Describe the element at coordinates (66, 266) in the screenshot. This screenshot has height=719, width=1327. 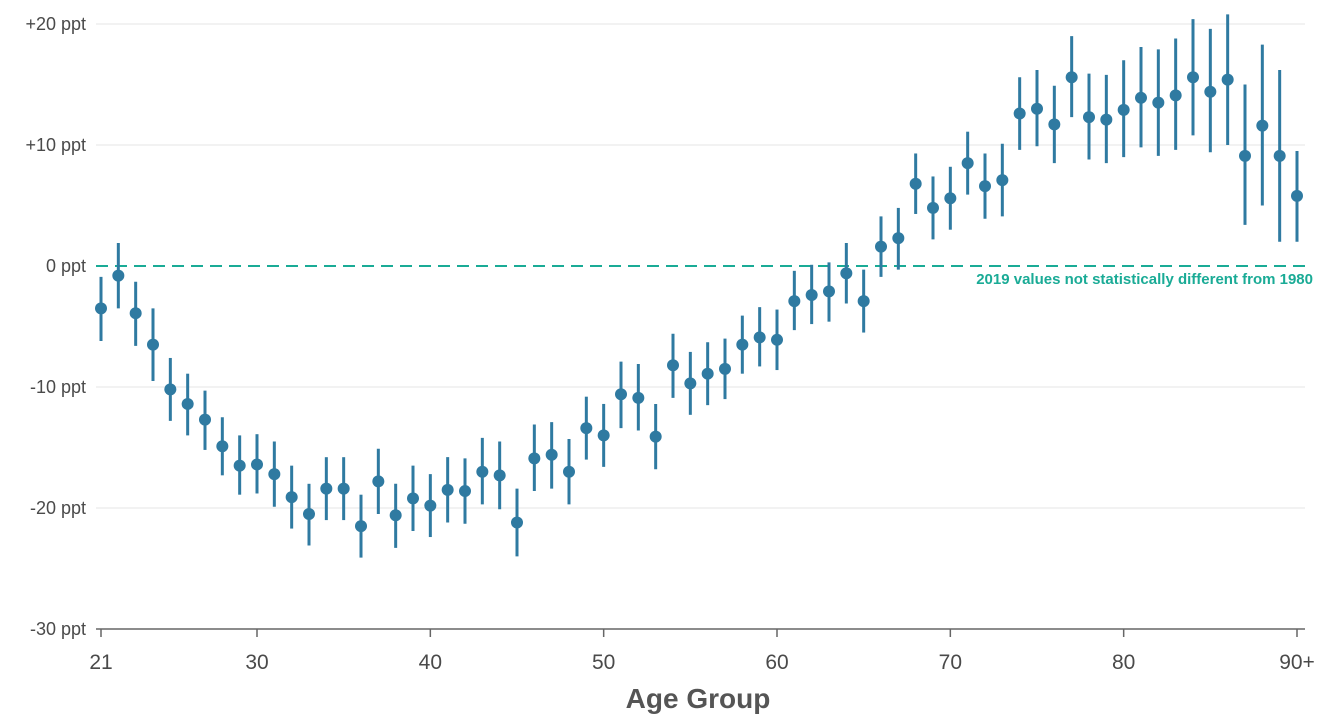
I see `y-tick-label: 0 ppt` at that location.